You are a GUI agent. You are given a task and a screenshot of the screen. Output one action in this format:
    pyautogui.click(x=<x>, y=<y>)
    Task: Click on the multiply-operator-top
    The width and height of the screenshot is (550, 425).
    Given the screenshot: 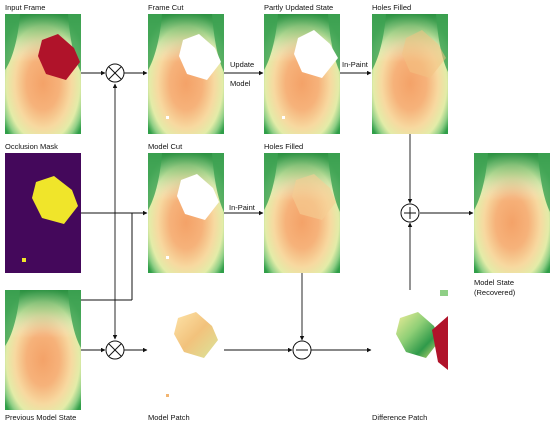 What is the action you would take?
    pyautogui.click(x=115, y=73)
    